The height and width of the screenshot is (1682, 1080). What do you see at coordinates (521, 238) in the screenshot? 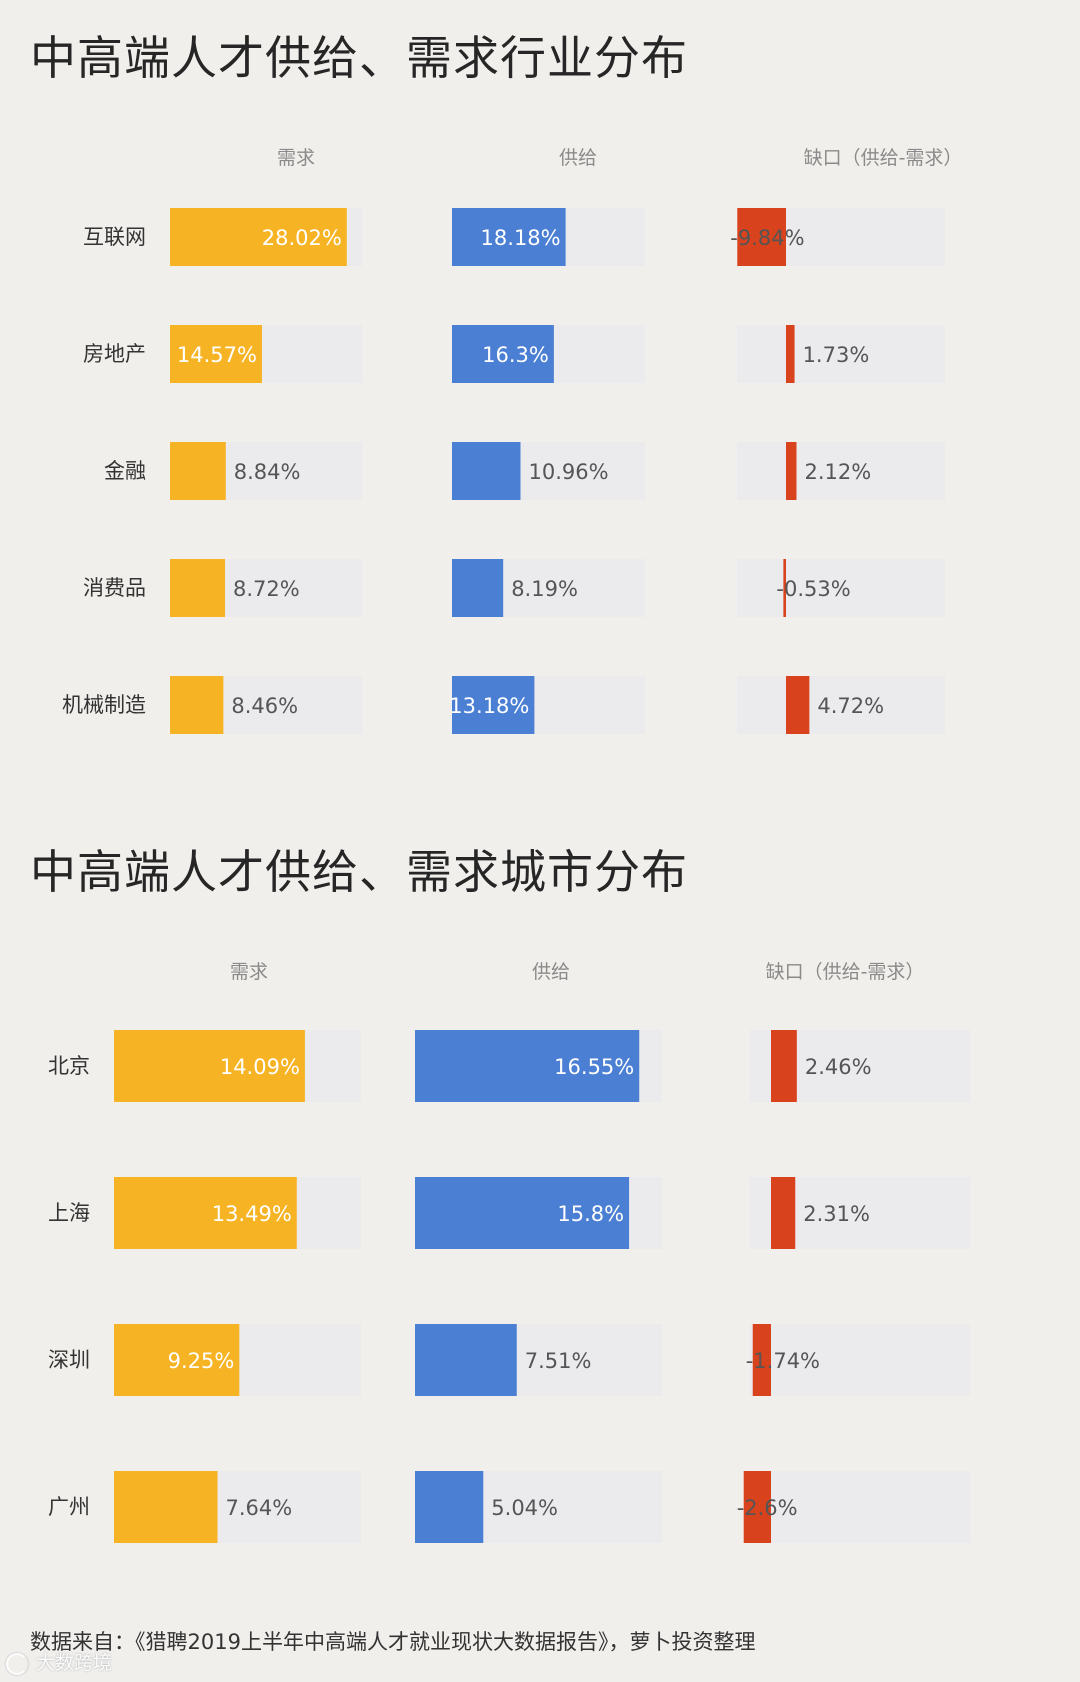
I see `data-label: 18.18%` at bounding box center [521, 238].